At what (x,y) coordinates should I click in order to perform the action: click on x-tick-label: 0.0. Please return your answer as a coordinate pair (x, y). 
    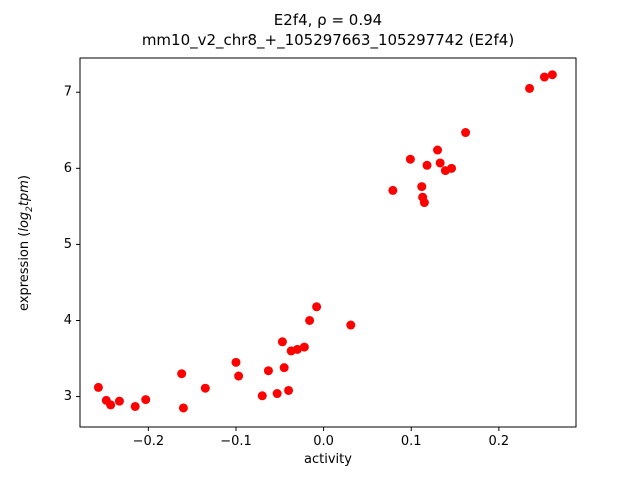
    Looking at the image, I should click on (323, 441).